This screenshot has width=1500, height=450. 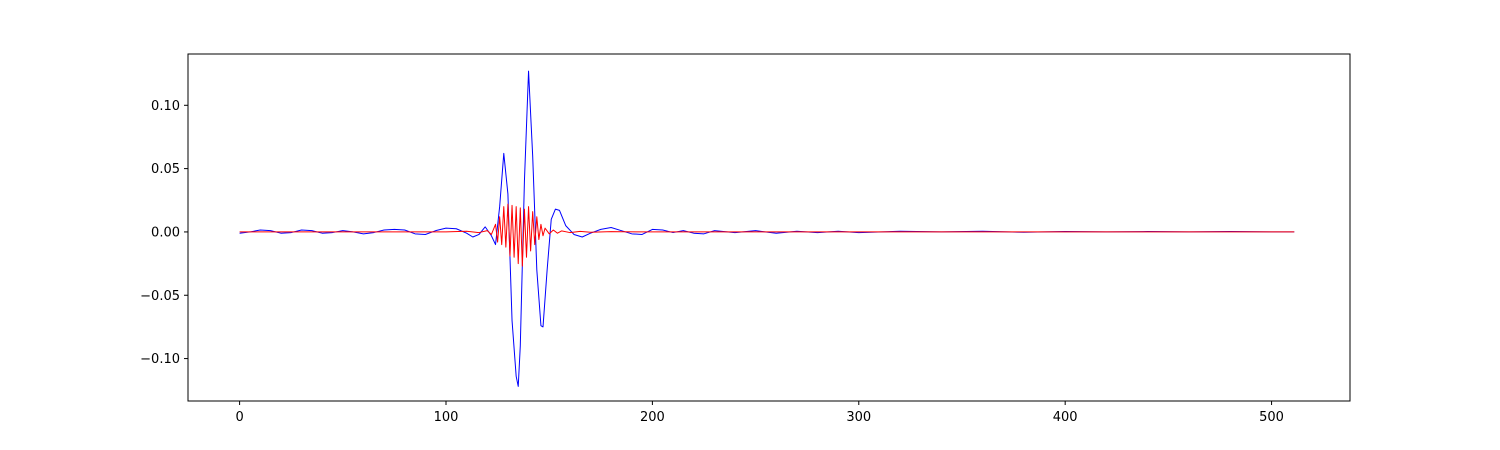 I want to click on y-tick-label: 0.05, so click(x=165, y=169).